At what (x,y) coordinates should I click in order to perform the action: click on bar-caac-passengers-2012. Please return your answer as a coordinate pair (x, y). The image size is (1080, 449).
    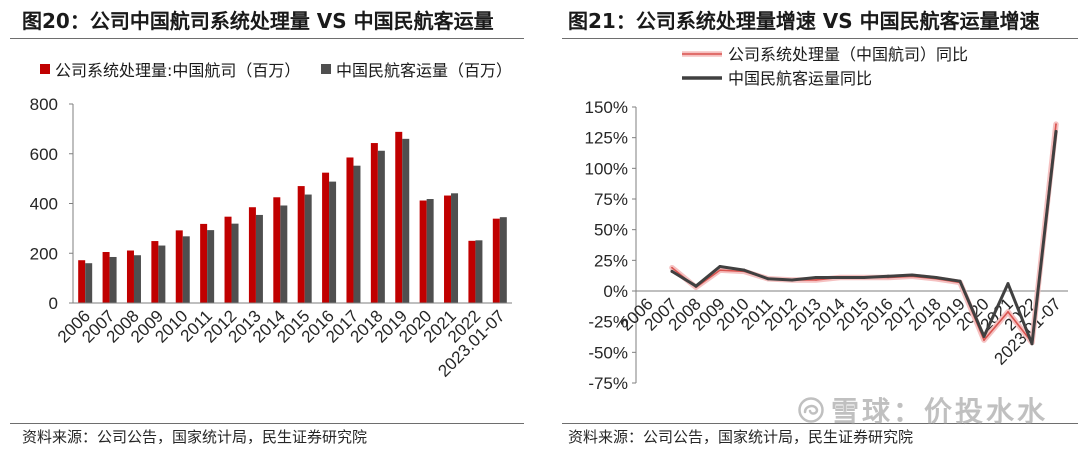
    Looking at the image, I should click on (235, 263).